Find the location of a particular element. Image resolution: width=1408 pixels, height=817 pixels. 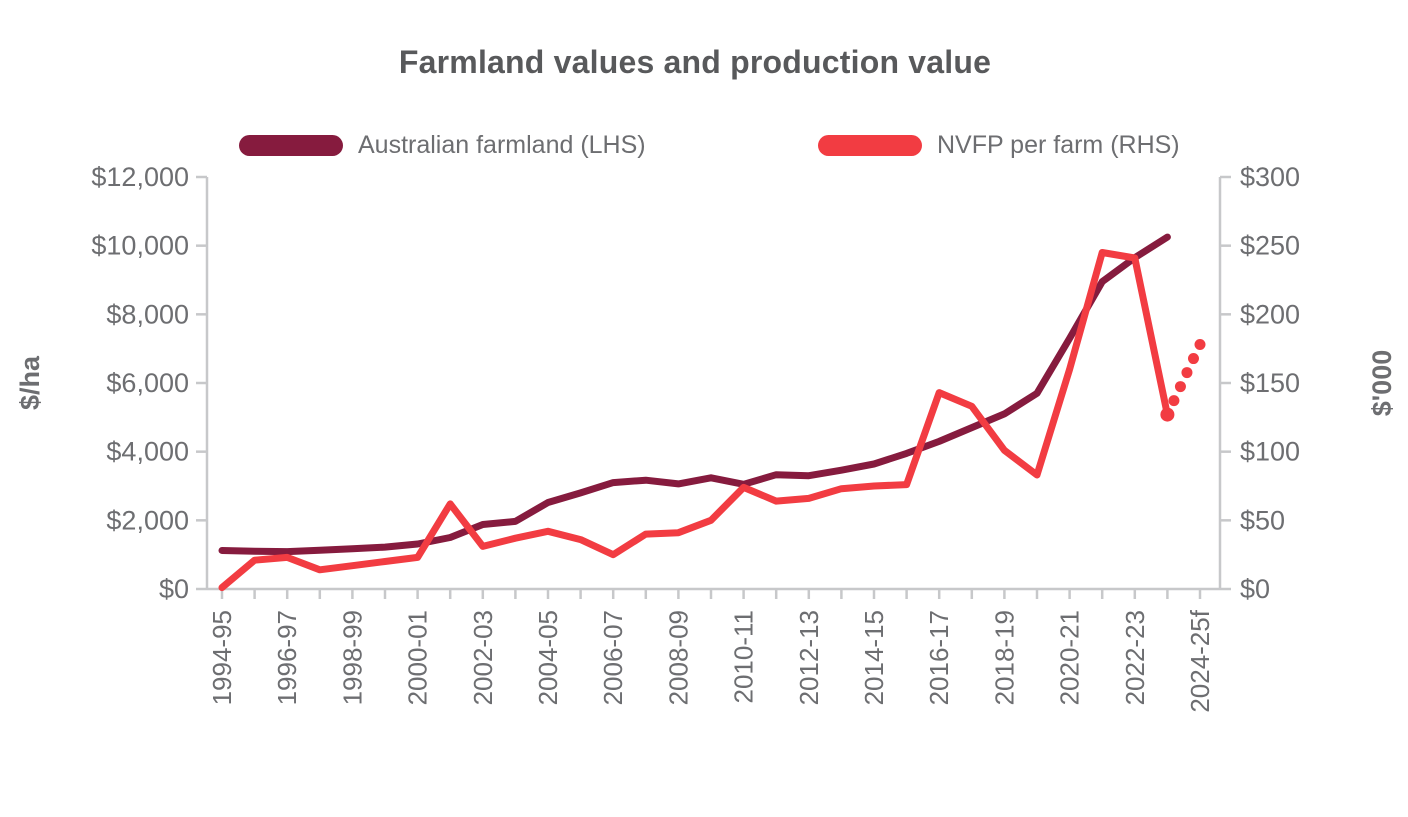

x-tick-label: 2018-19 is located at coordinates (1004, 657).